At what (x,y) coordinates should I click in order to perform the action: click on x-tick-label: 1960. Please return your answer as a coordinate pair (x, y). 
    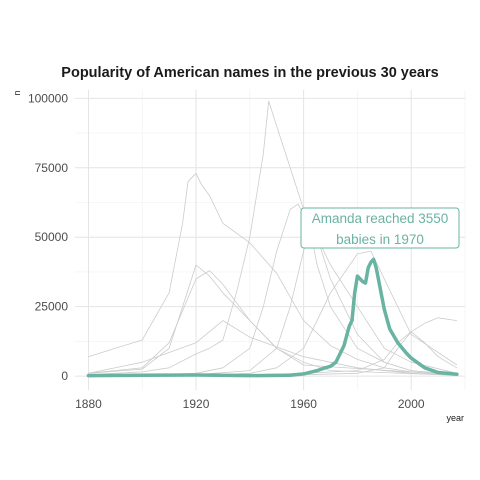
    Looking at the image, I should click on (303, 404).